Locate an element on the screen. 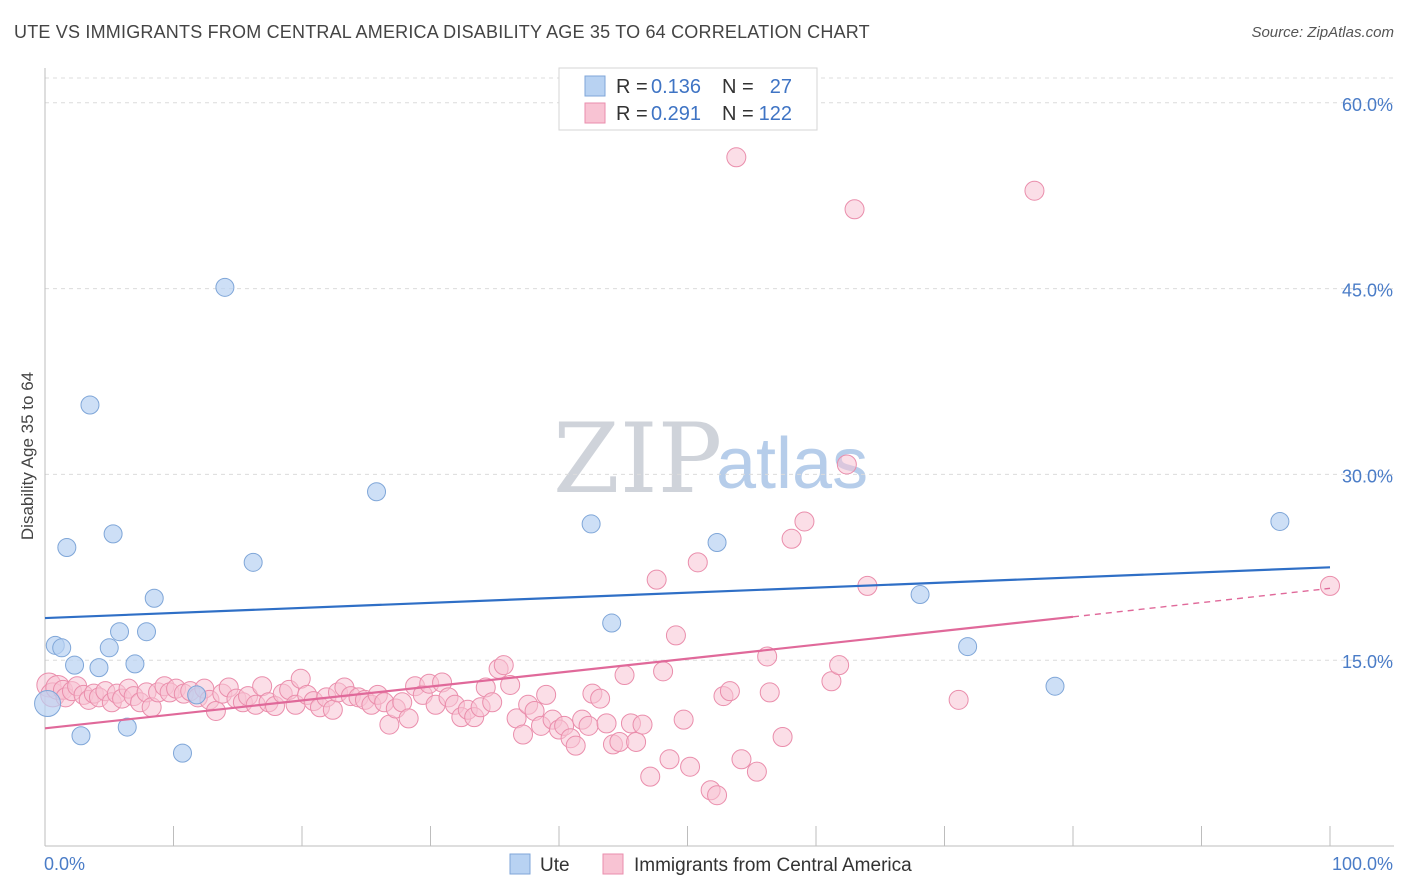  legend-n-label-imm: N = is located at coordinates (738, 114).